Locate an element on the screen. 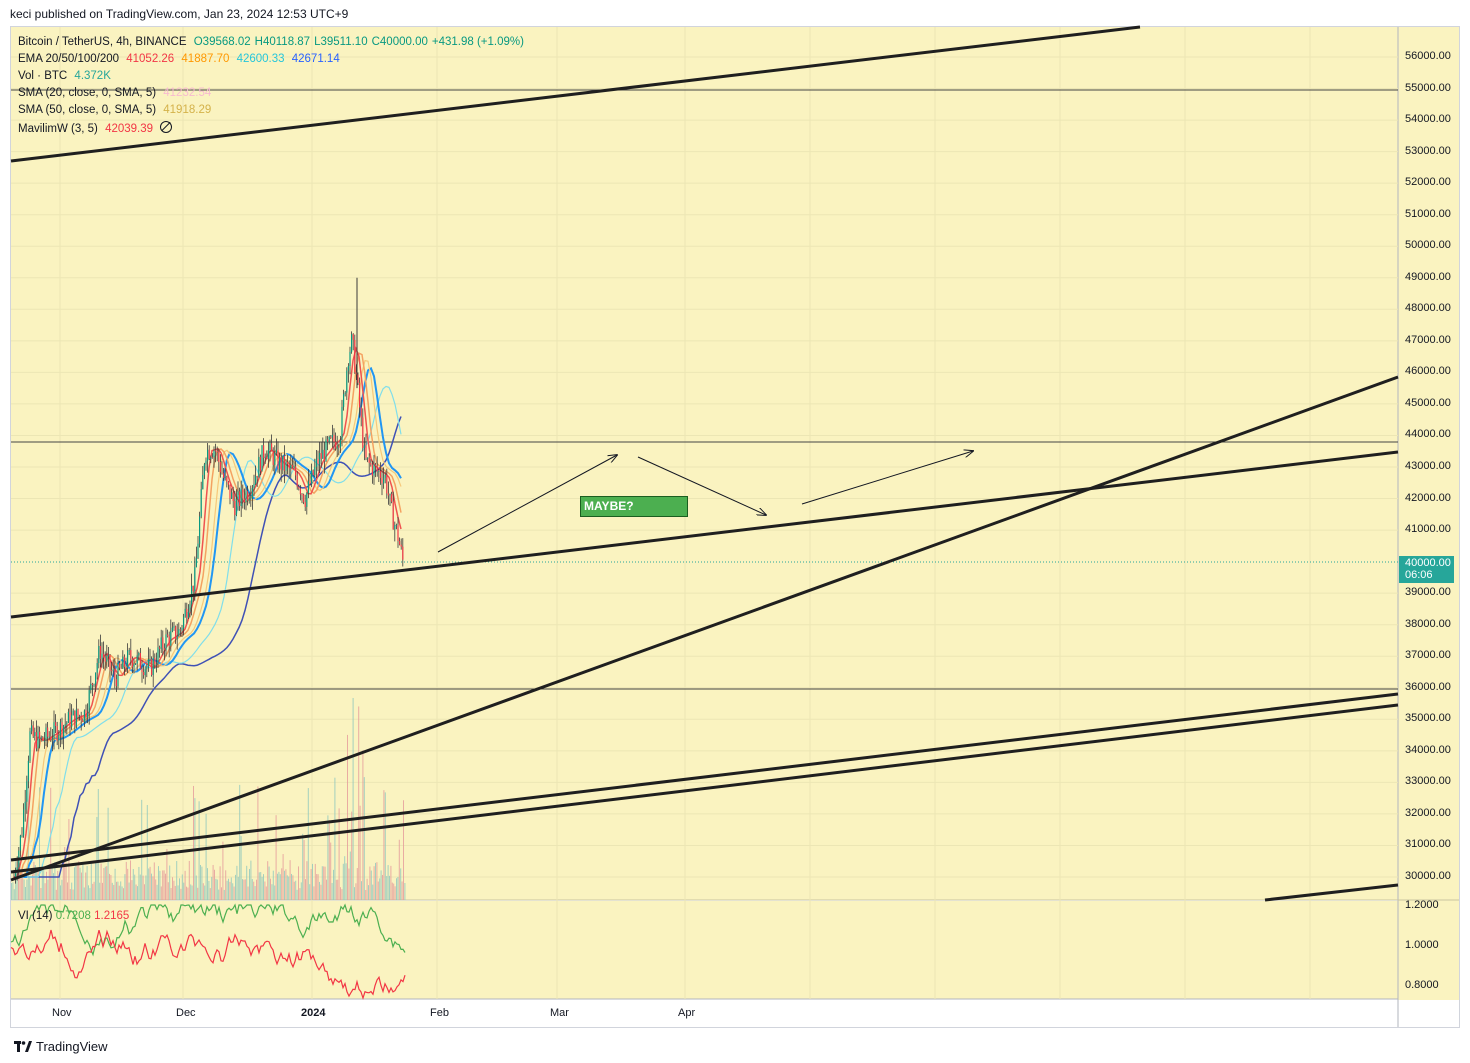  sma20-legend: SMA (20, close, 0, SMA, 5) 41232.54 is located at coordinates (116, 93).